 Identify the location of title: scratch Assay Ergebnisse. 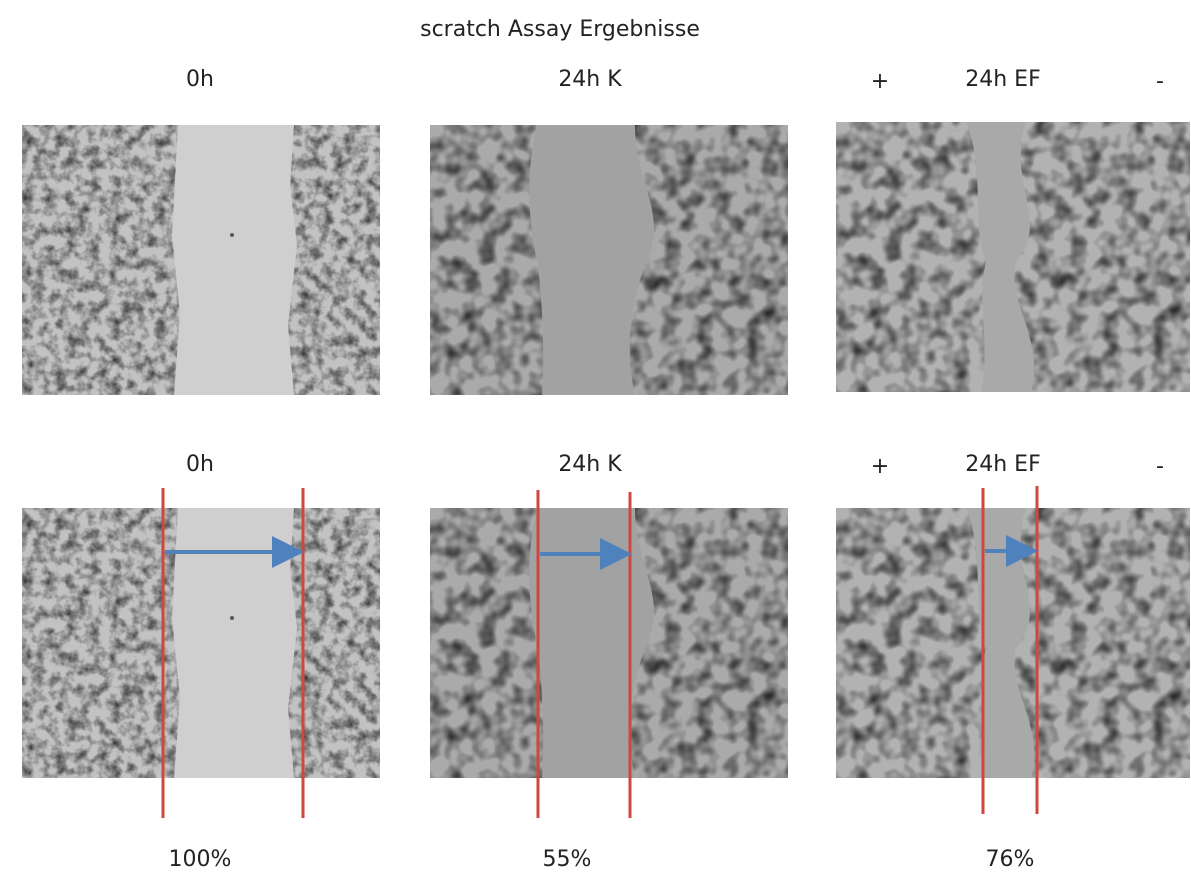
(560, 29).